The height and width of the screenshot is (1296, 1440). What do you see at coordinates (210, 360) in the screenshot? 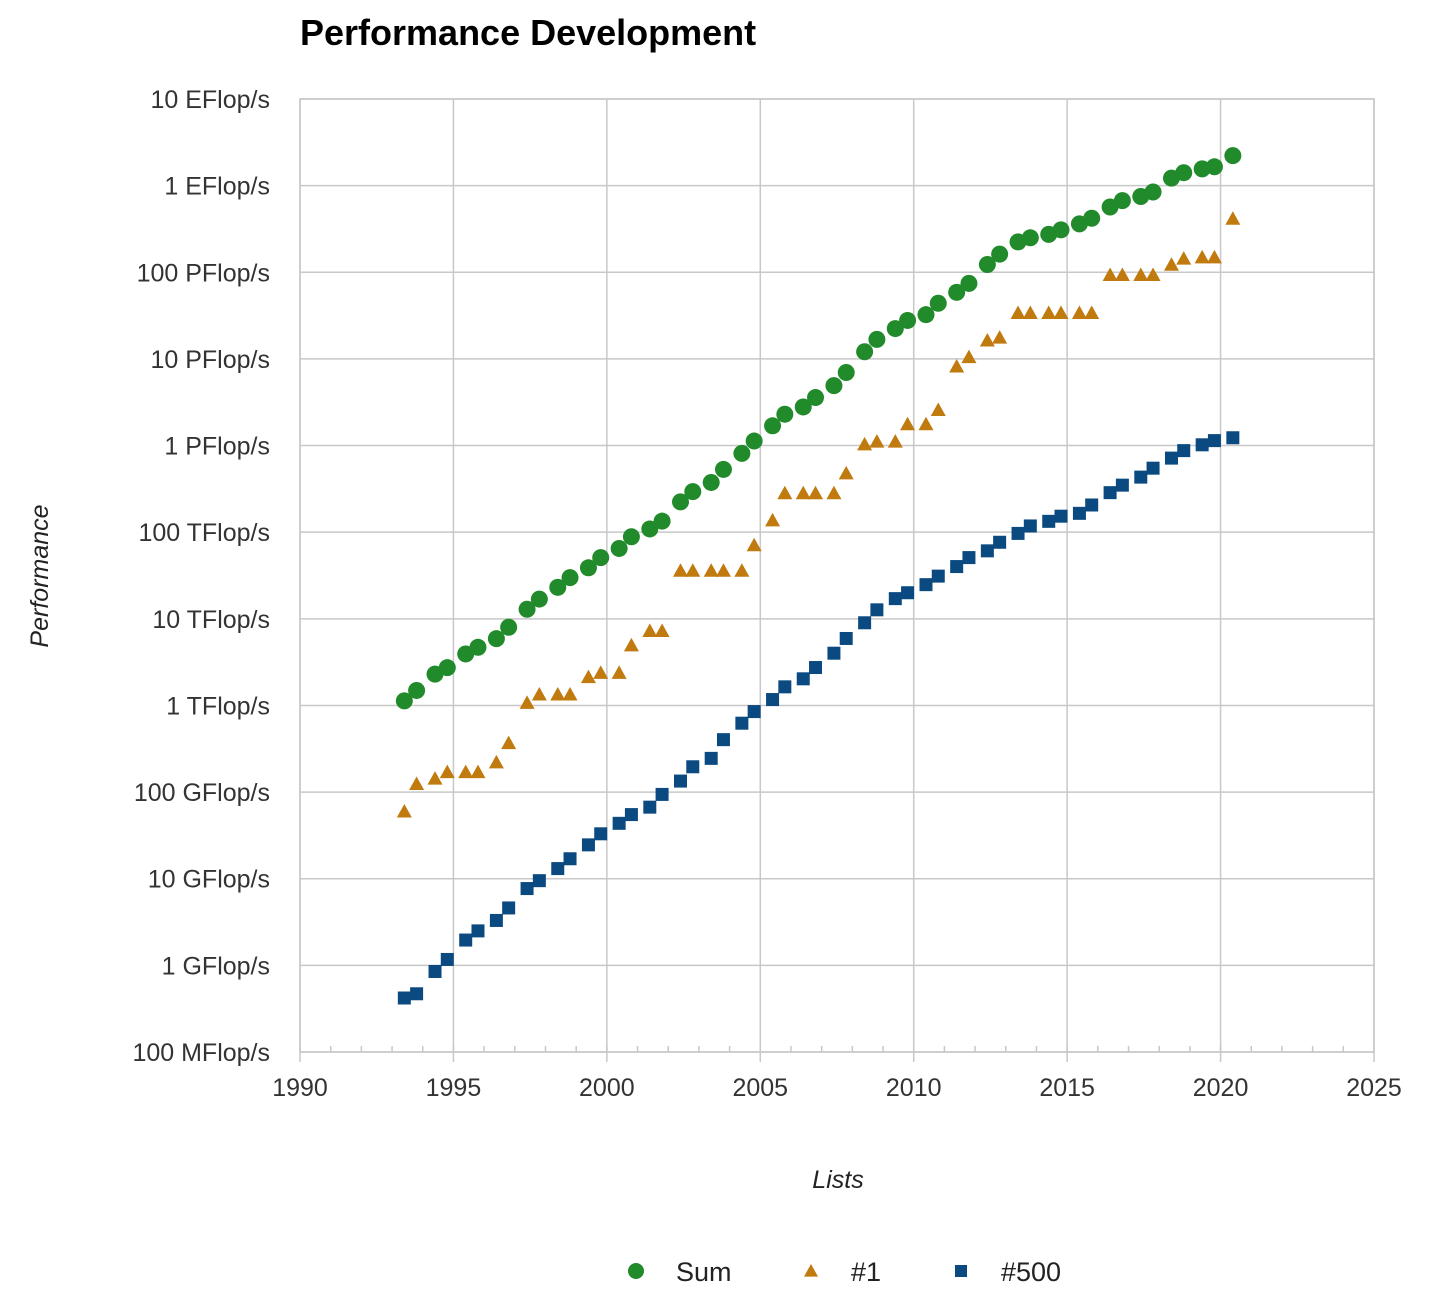
I see `y-tick-label: 10 PFlop/s` at bounding box center [210, 360].